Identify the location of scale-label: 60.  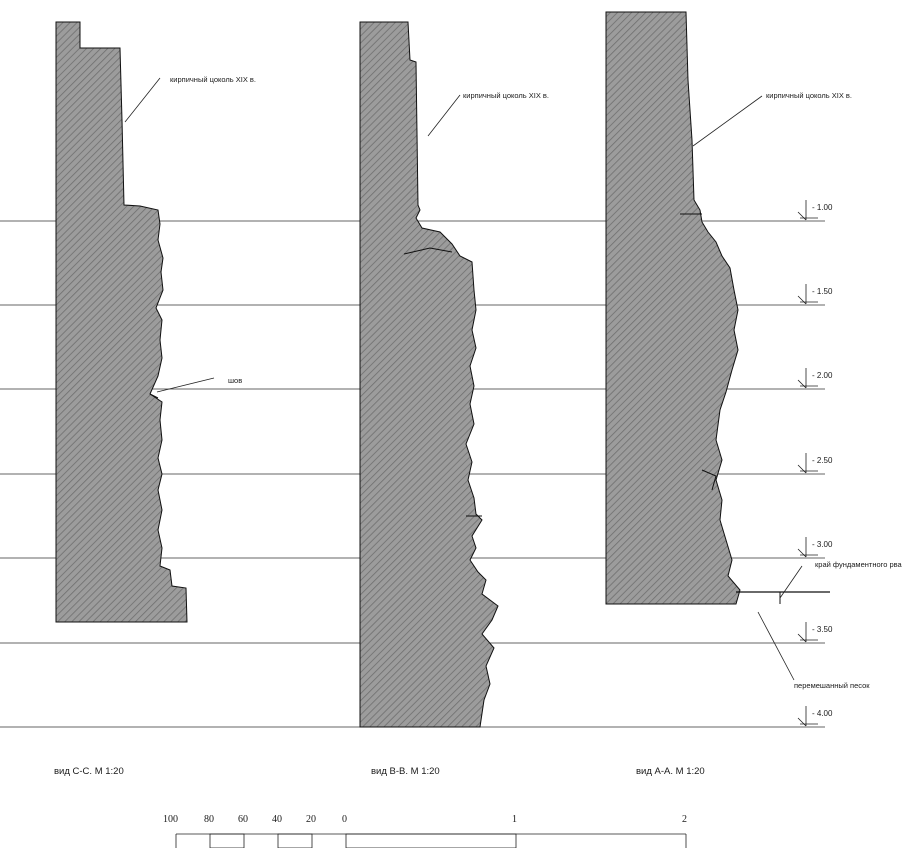
(243, 819).